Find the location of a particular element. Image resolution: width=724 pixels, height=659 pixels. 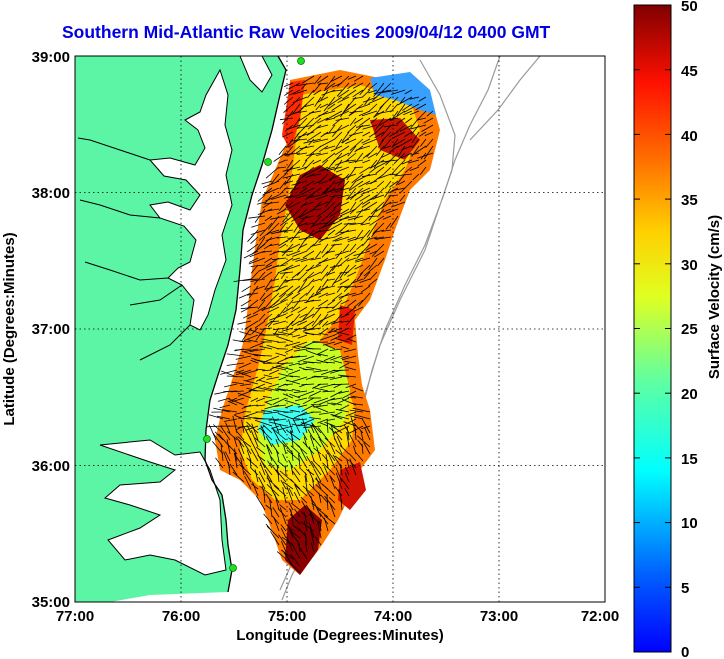

colorbar-gradient is located at coordinates (652, 328).